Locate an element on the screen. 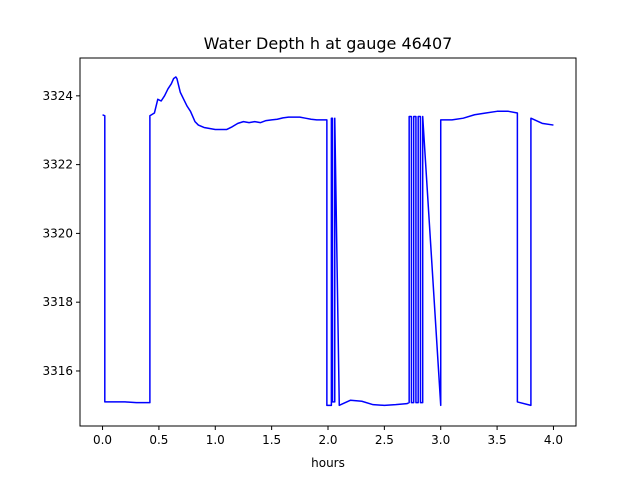  x-tick-label: 2.5 is located at coordinates (384, 440).